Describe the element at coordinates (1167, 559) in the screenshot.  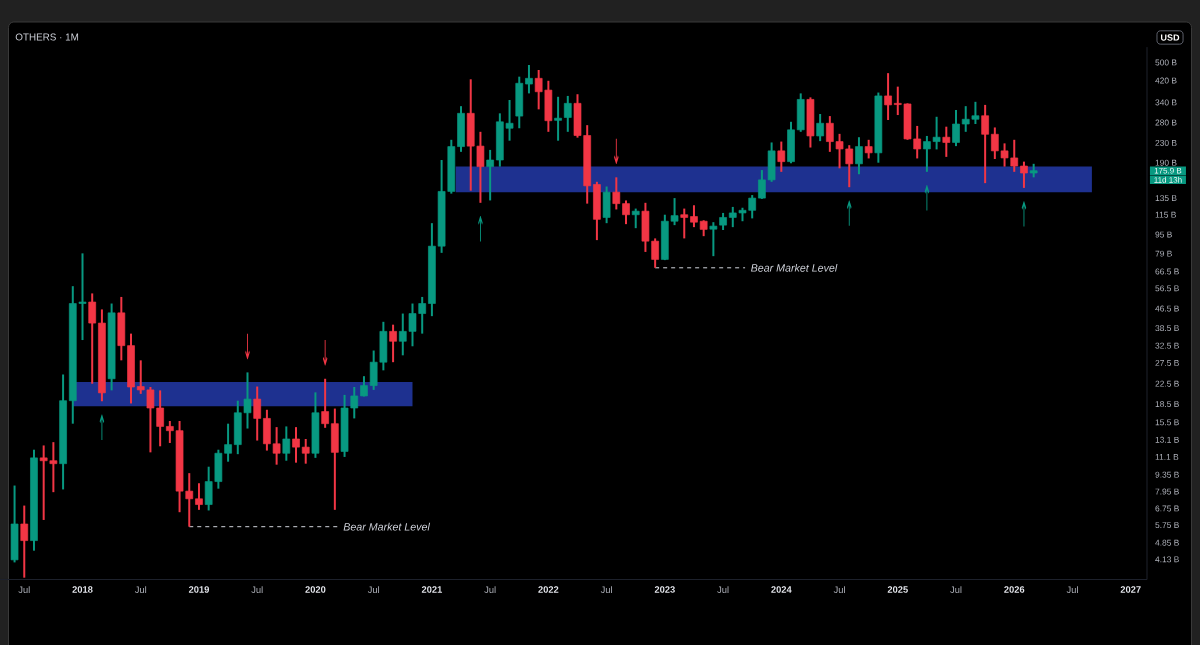
I see `y-tick-label: 4.13 B` at that location.